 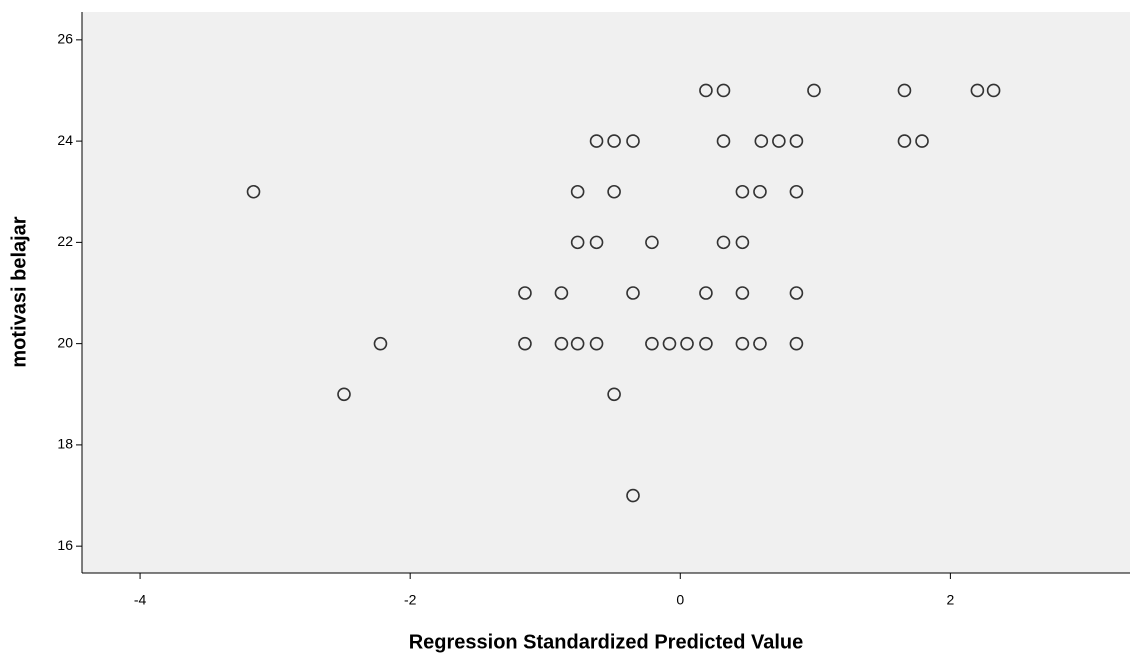 What do you see at coordinates (680, 600) in the screenshot?
I see `x-tick-label: 0` at bounding box center [680, 600].